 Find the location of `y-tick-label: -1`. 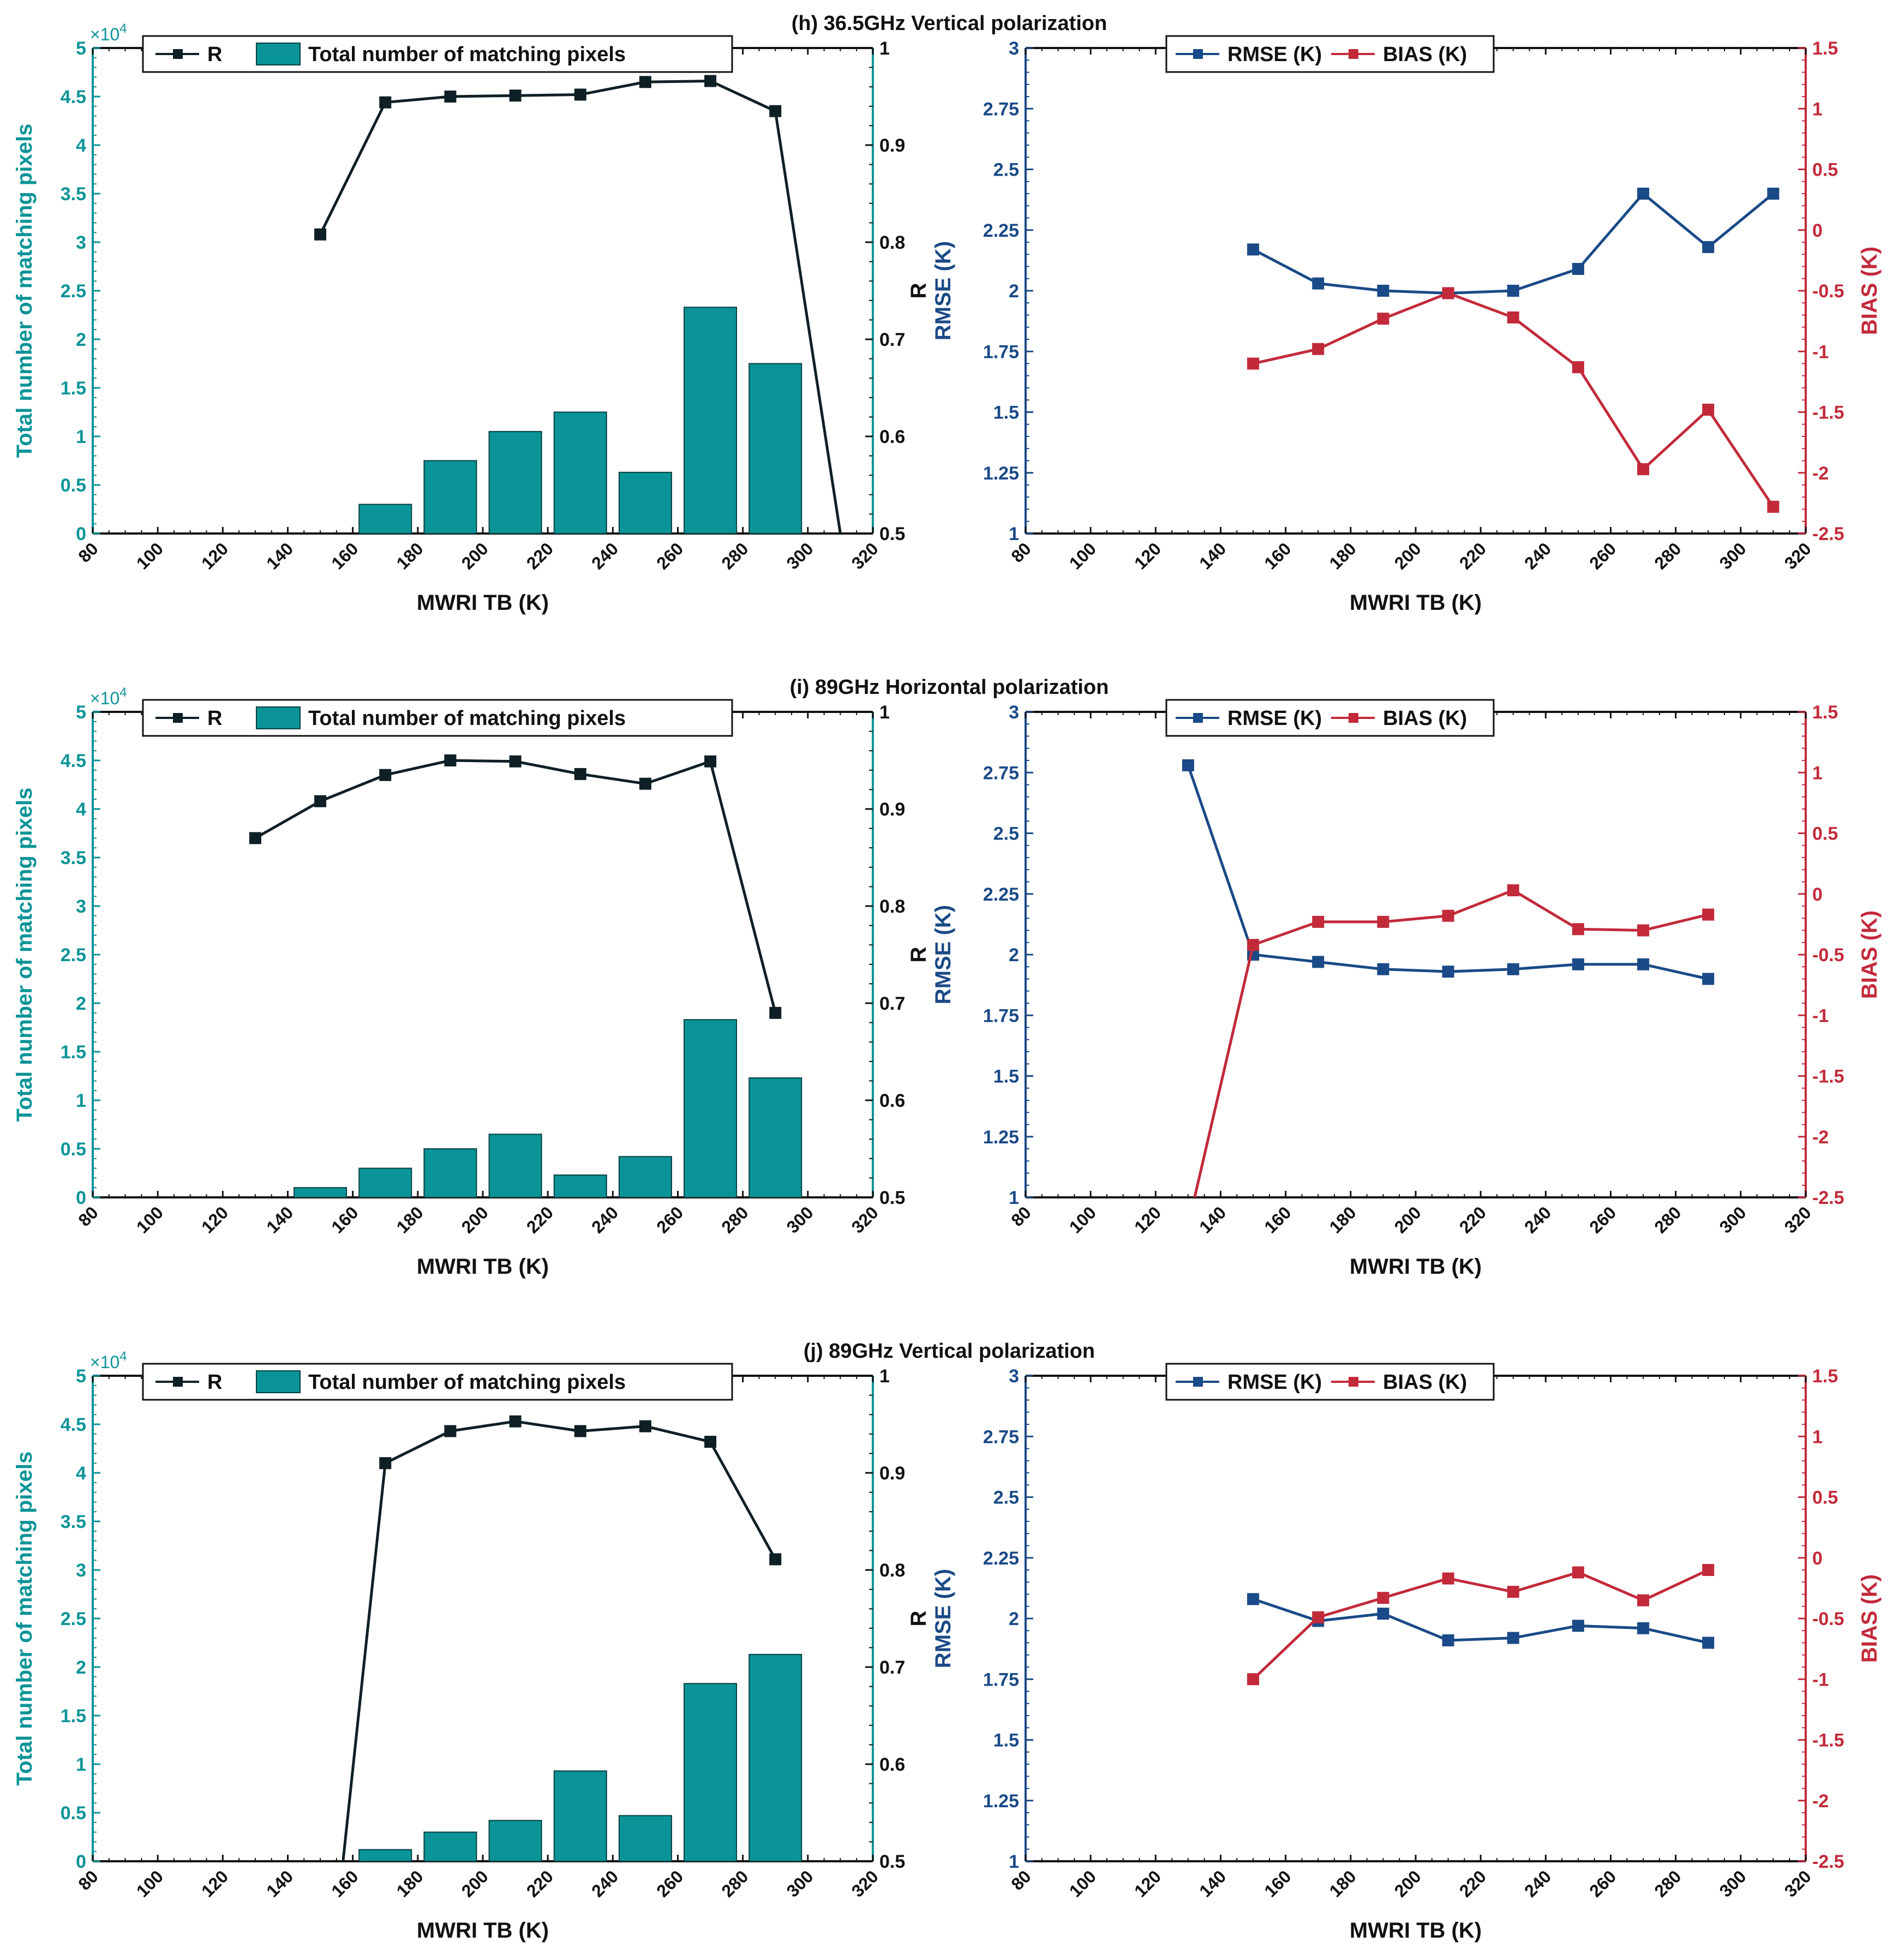

y-tick-label: -1 is located at coordinates (1821, 1015).